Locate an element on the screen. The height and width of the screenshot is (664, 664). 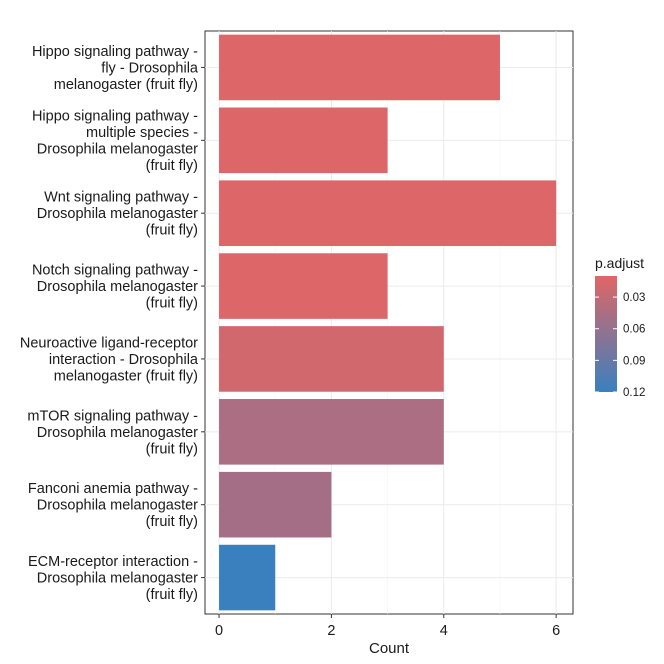
legend-tick-label: 0.03 is located at coordinates (634, 298).